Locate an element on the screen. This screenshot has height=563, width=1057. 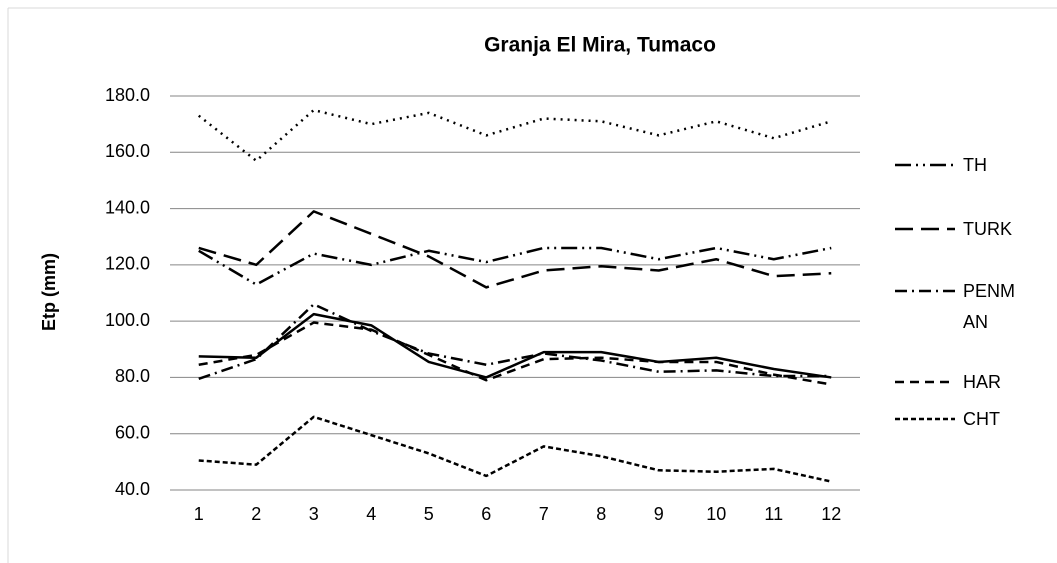
legend-label: TURK is located at coordinates (987, 229).